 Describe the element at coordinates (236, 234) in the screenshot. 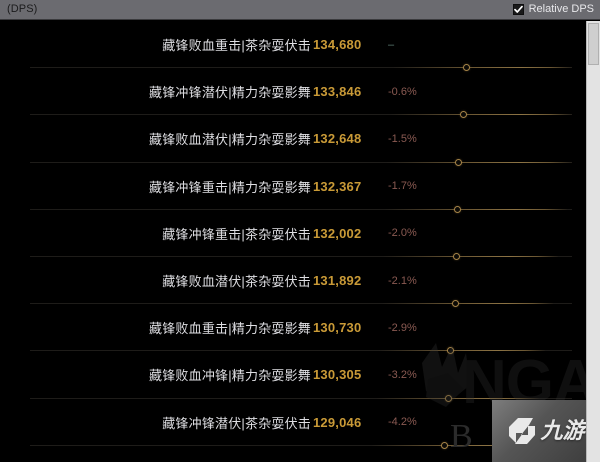

I see `row-build-name: 藏锋冲锋重击|茶杂耍伏击` at that location.